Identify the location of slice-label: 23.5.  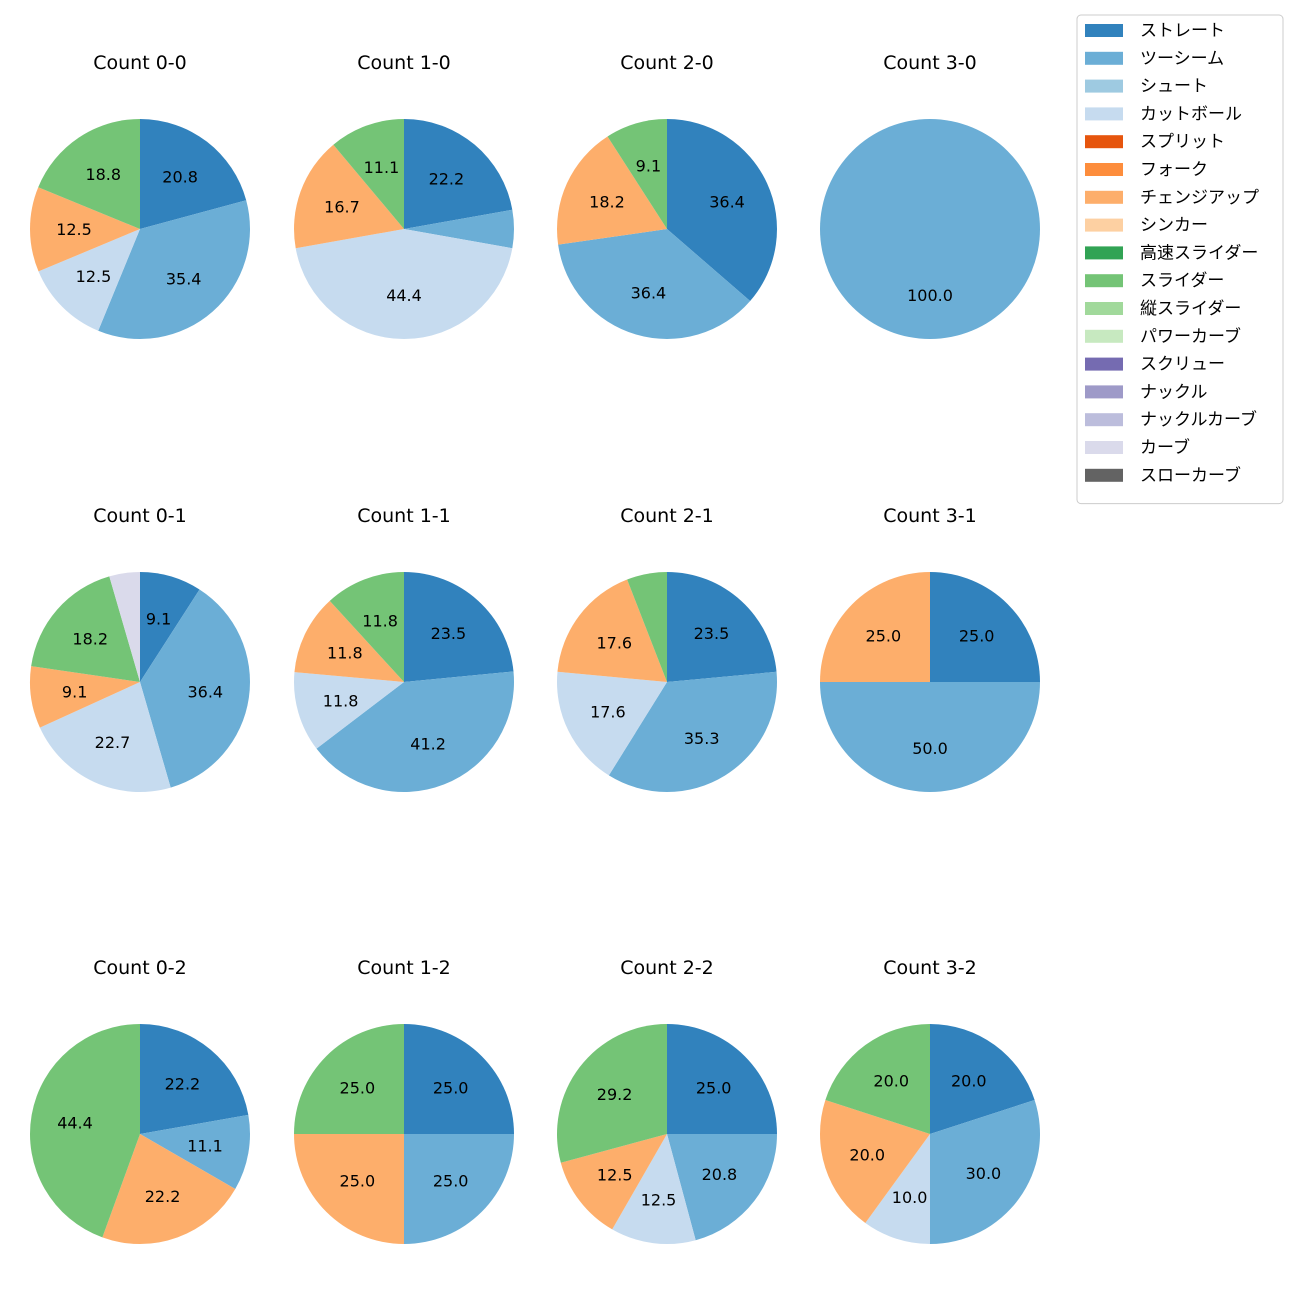
(712, 633).